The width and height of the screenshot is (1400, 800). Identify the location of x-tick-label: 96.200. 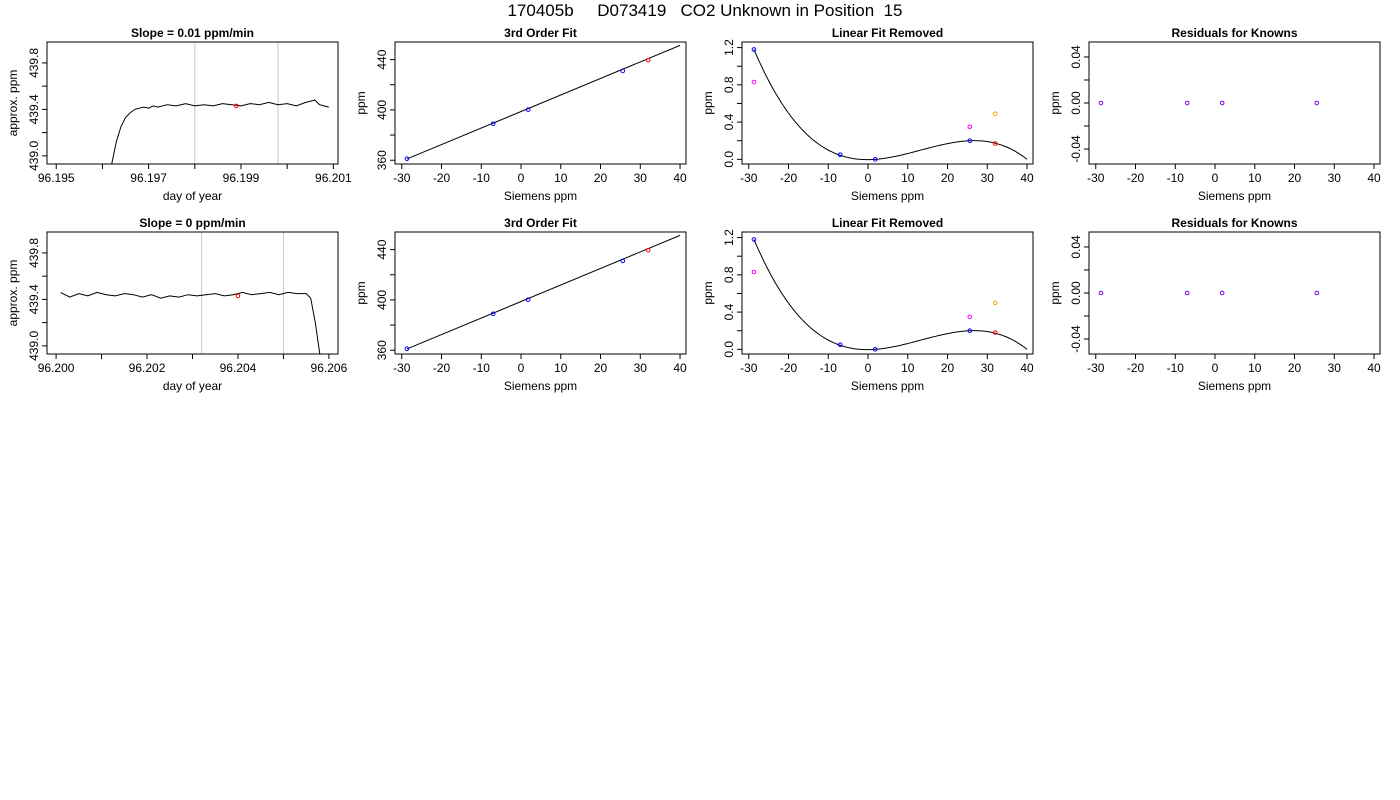
(56, 368).